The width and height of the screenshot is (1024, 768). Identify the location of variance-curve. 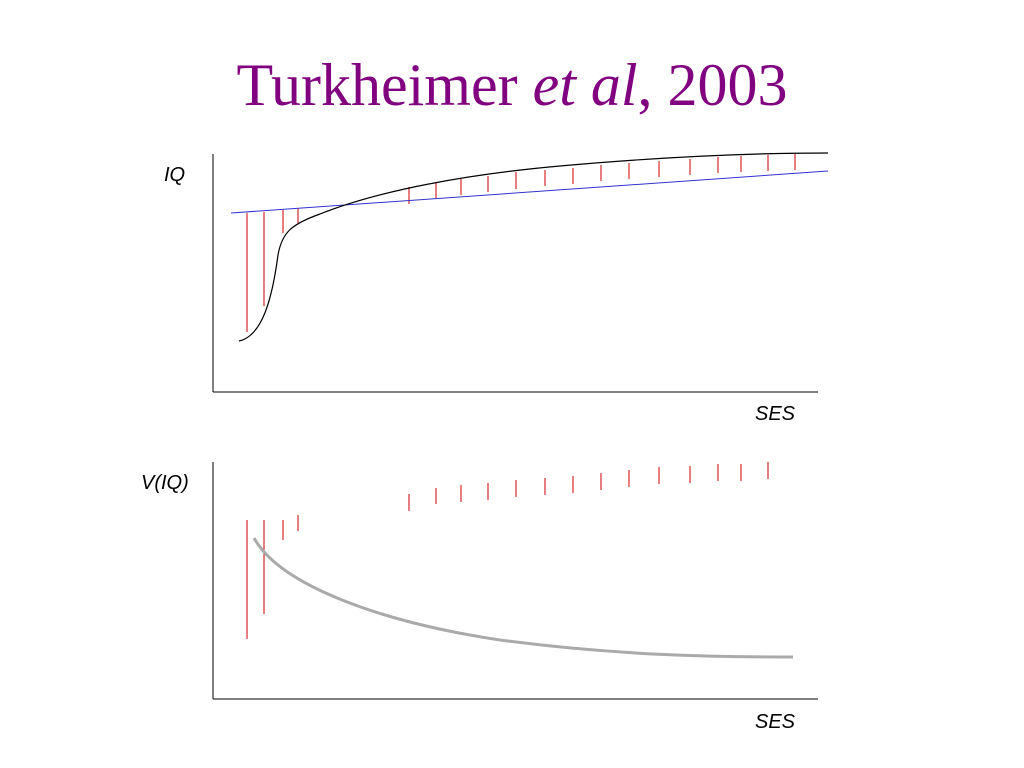
(523, 598).